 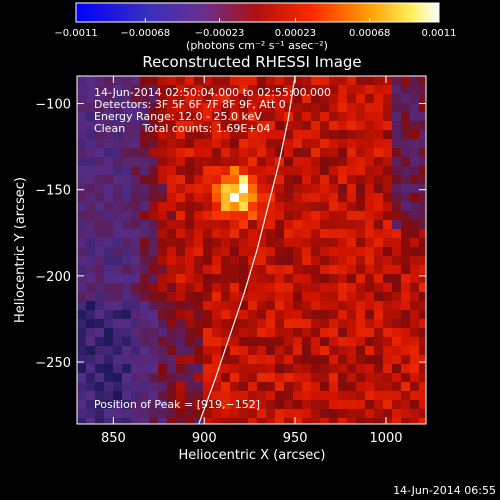 I want to click on colorbar-units-label: (photons cm⁻² s⁻¹ asec⁻²), so click(x=257, y=45).